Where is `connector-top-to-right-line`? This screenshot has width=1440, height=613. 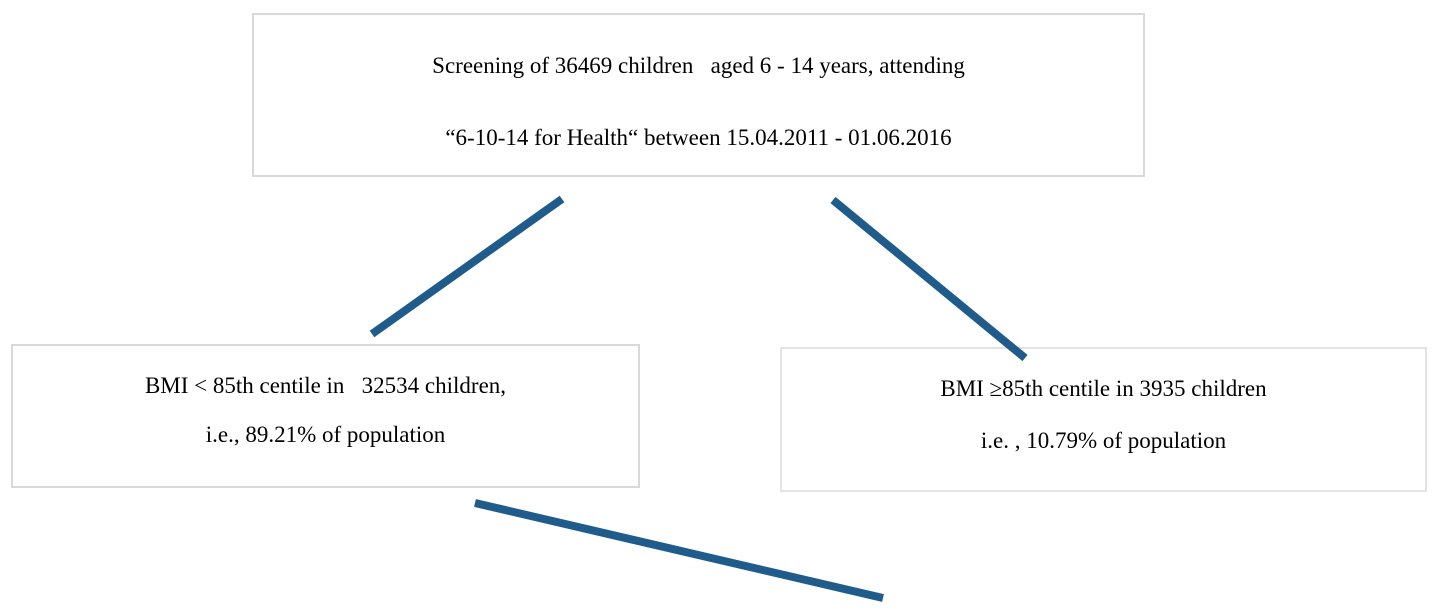 connector-top-to-right-line is located at coordinates (929, 279).